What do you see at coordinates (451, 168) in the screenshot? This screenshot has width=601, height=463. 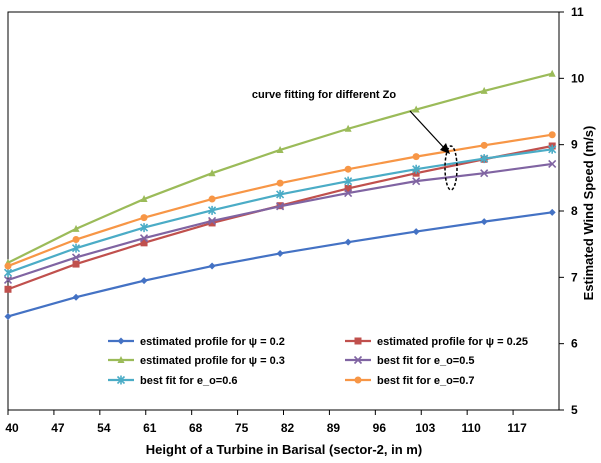 I see `annotation-ellipse` at bounding box center [451, 168].